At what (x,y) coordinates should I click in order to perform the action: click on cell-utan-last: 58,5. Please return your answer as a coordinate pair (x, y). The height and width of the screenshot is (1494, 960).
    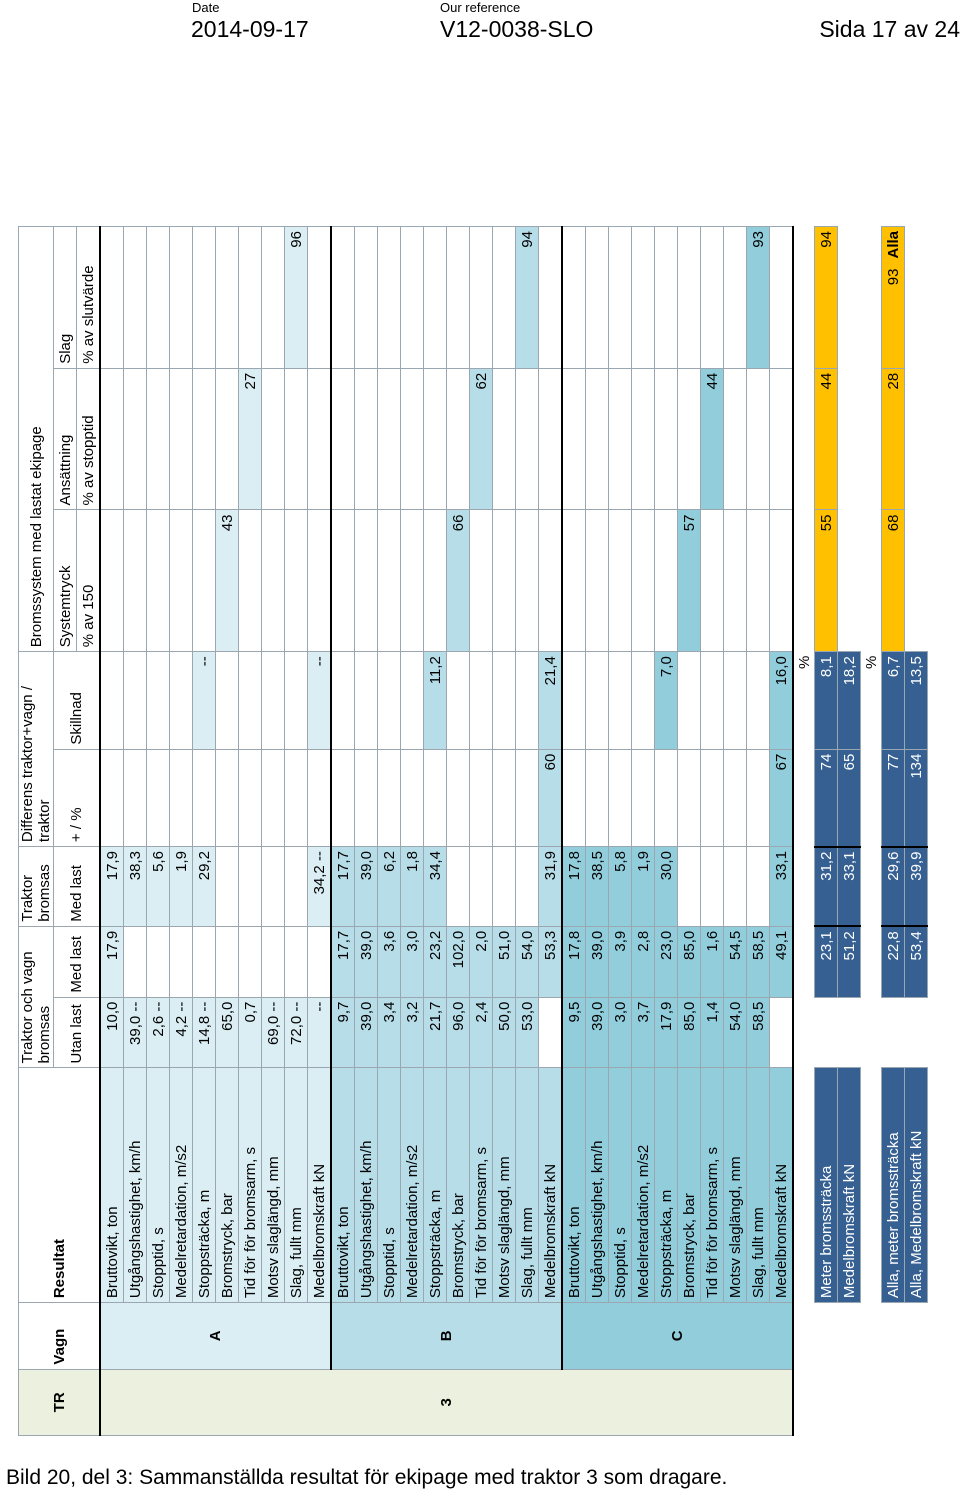
    Looking at the image, I should click on (758, 1032).